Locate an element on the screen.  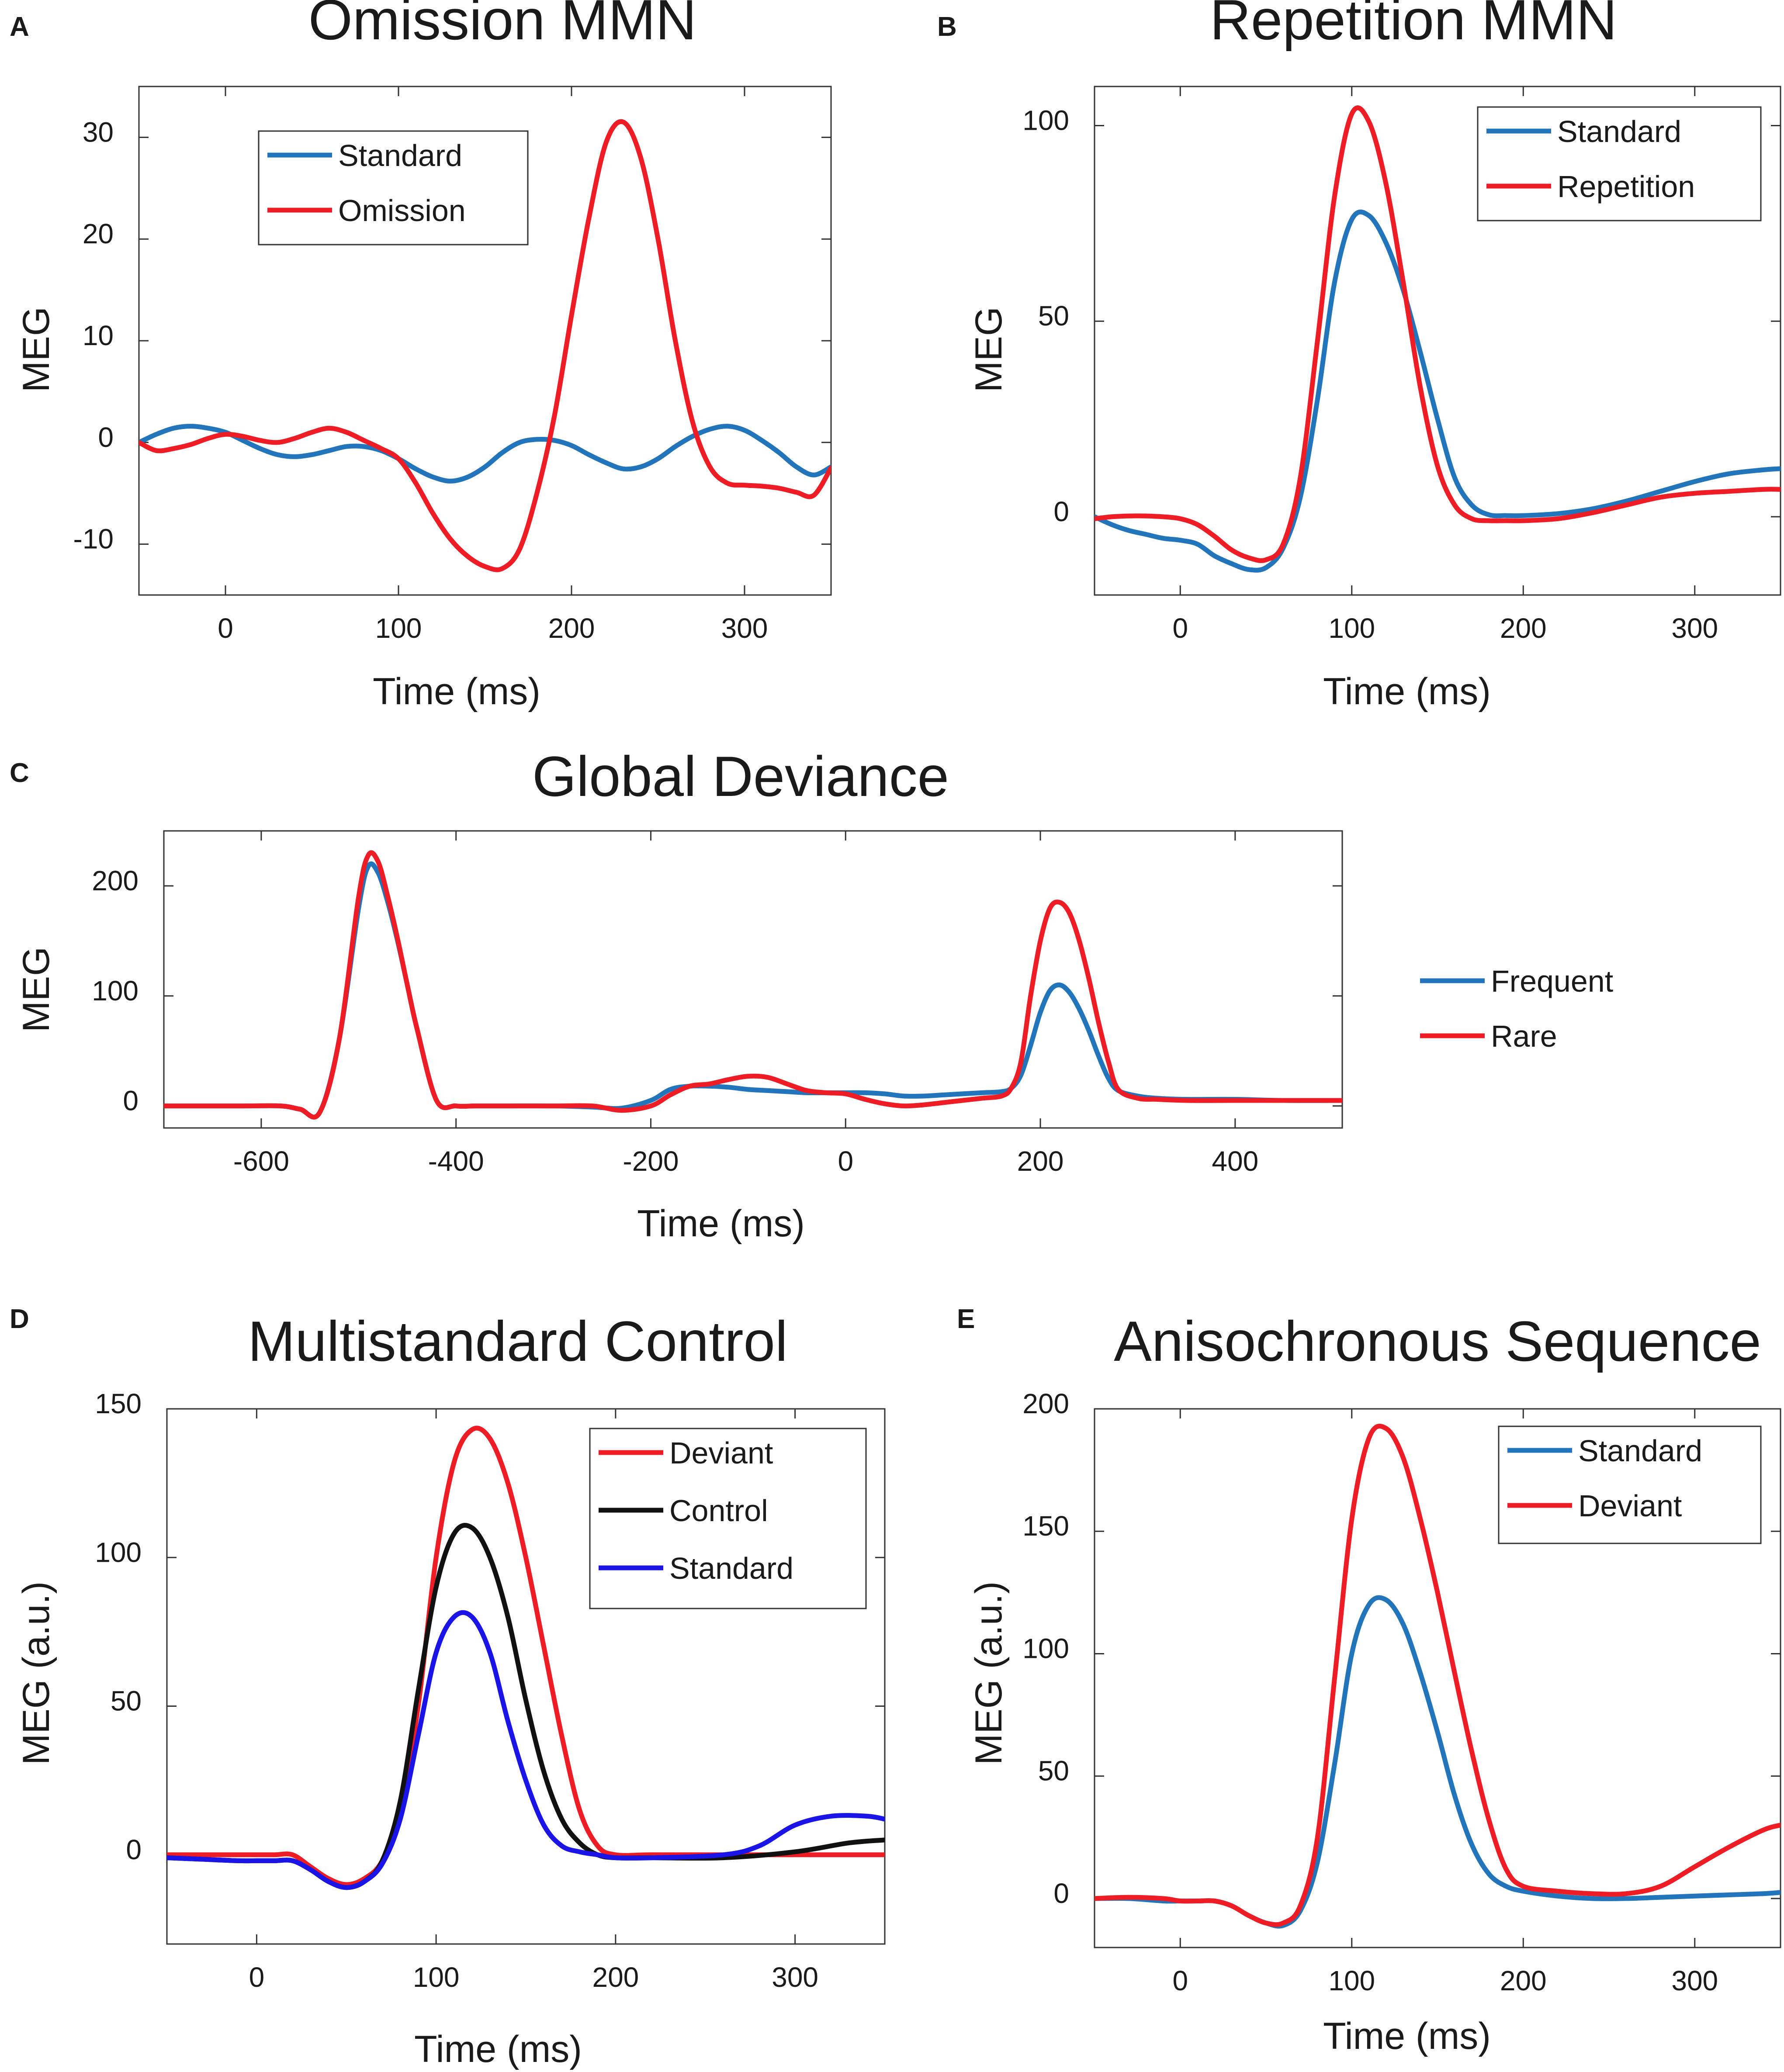
legend: Standard Deviant is located at coordinates (1630, 1484).